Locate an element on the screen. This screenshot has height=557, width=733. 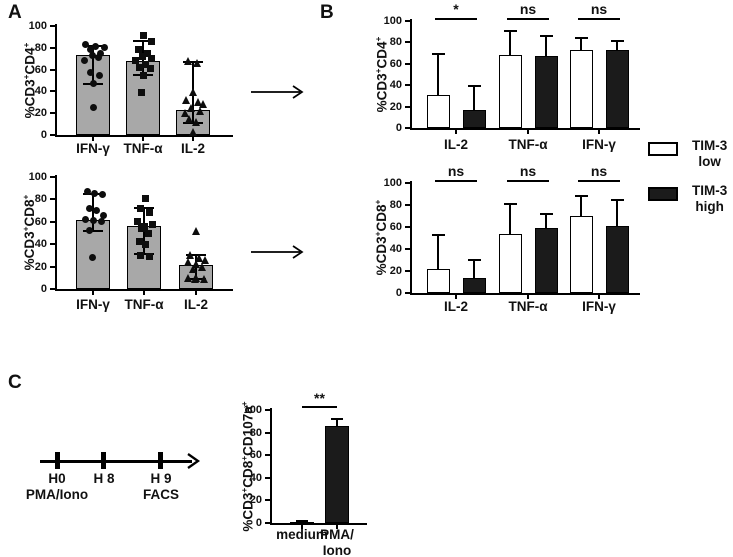
y-tick-label: 80 is located at coordinates (255, 432).